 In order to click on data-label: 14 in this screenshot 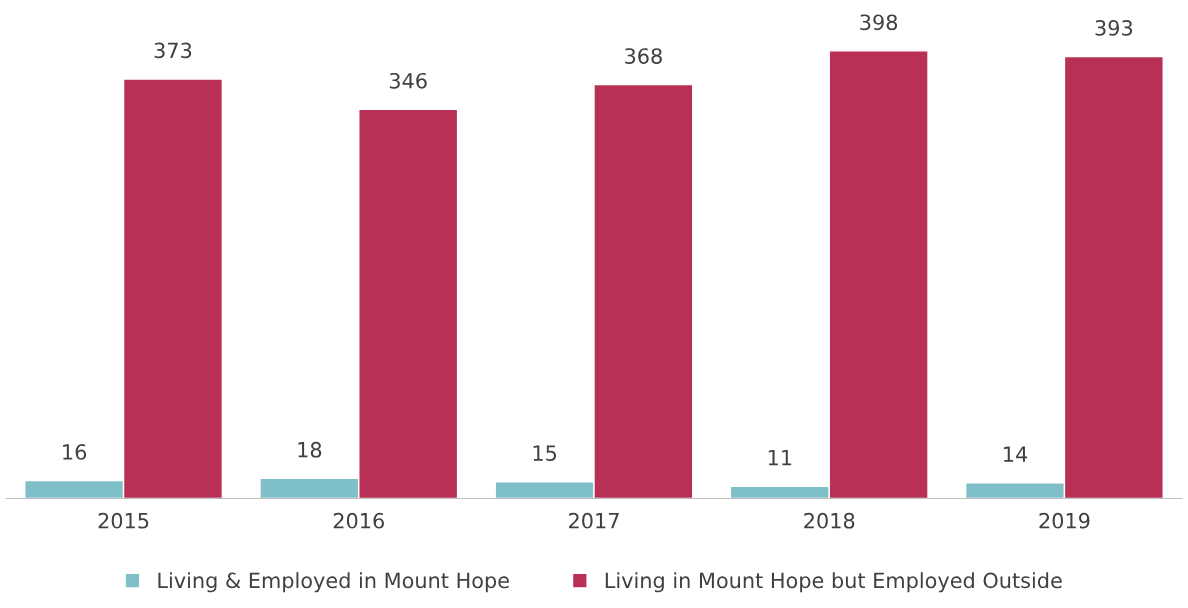, I will do `click(1016, 454)`.